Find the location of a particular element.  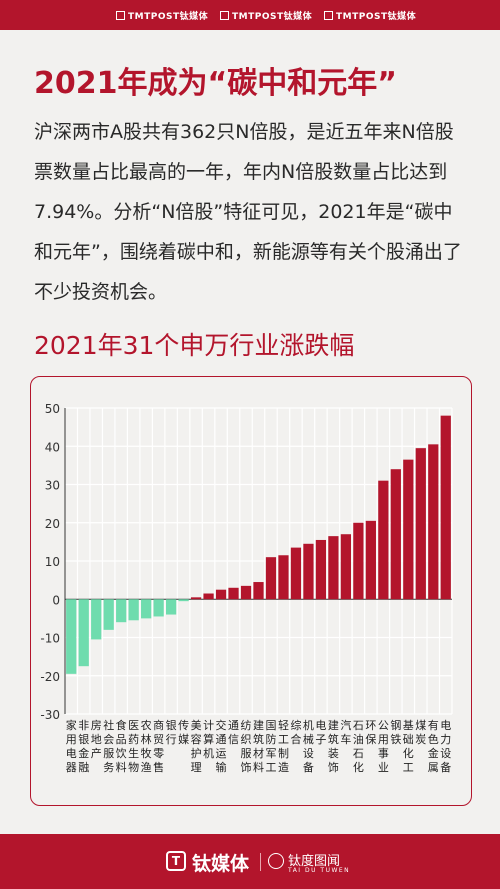

category-label: 通信 is located at coordinates (233, 732).